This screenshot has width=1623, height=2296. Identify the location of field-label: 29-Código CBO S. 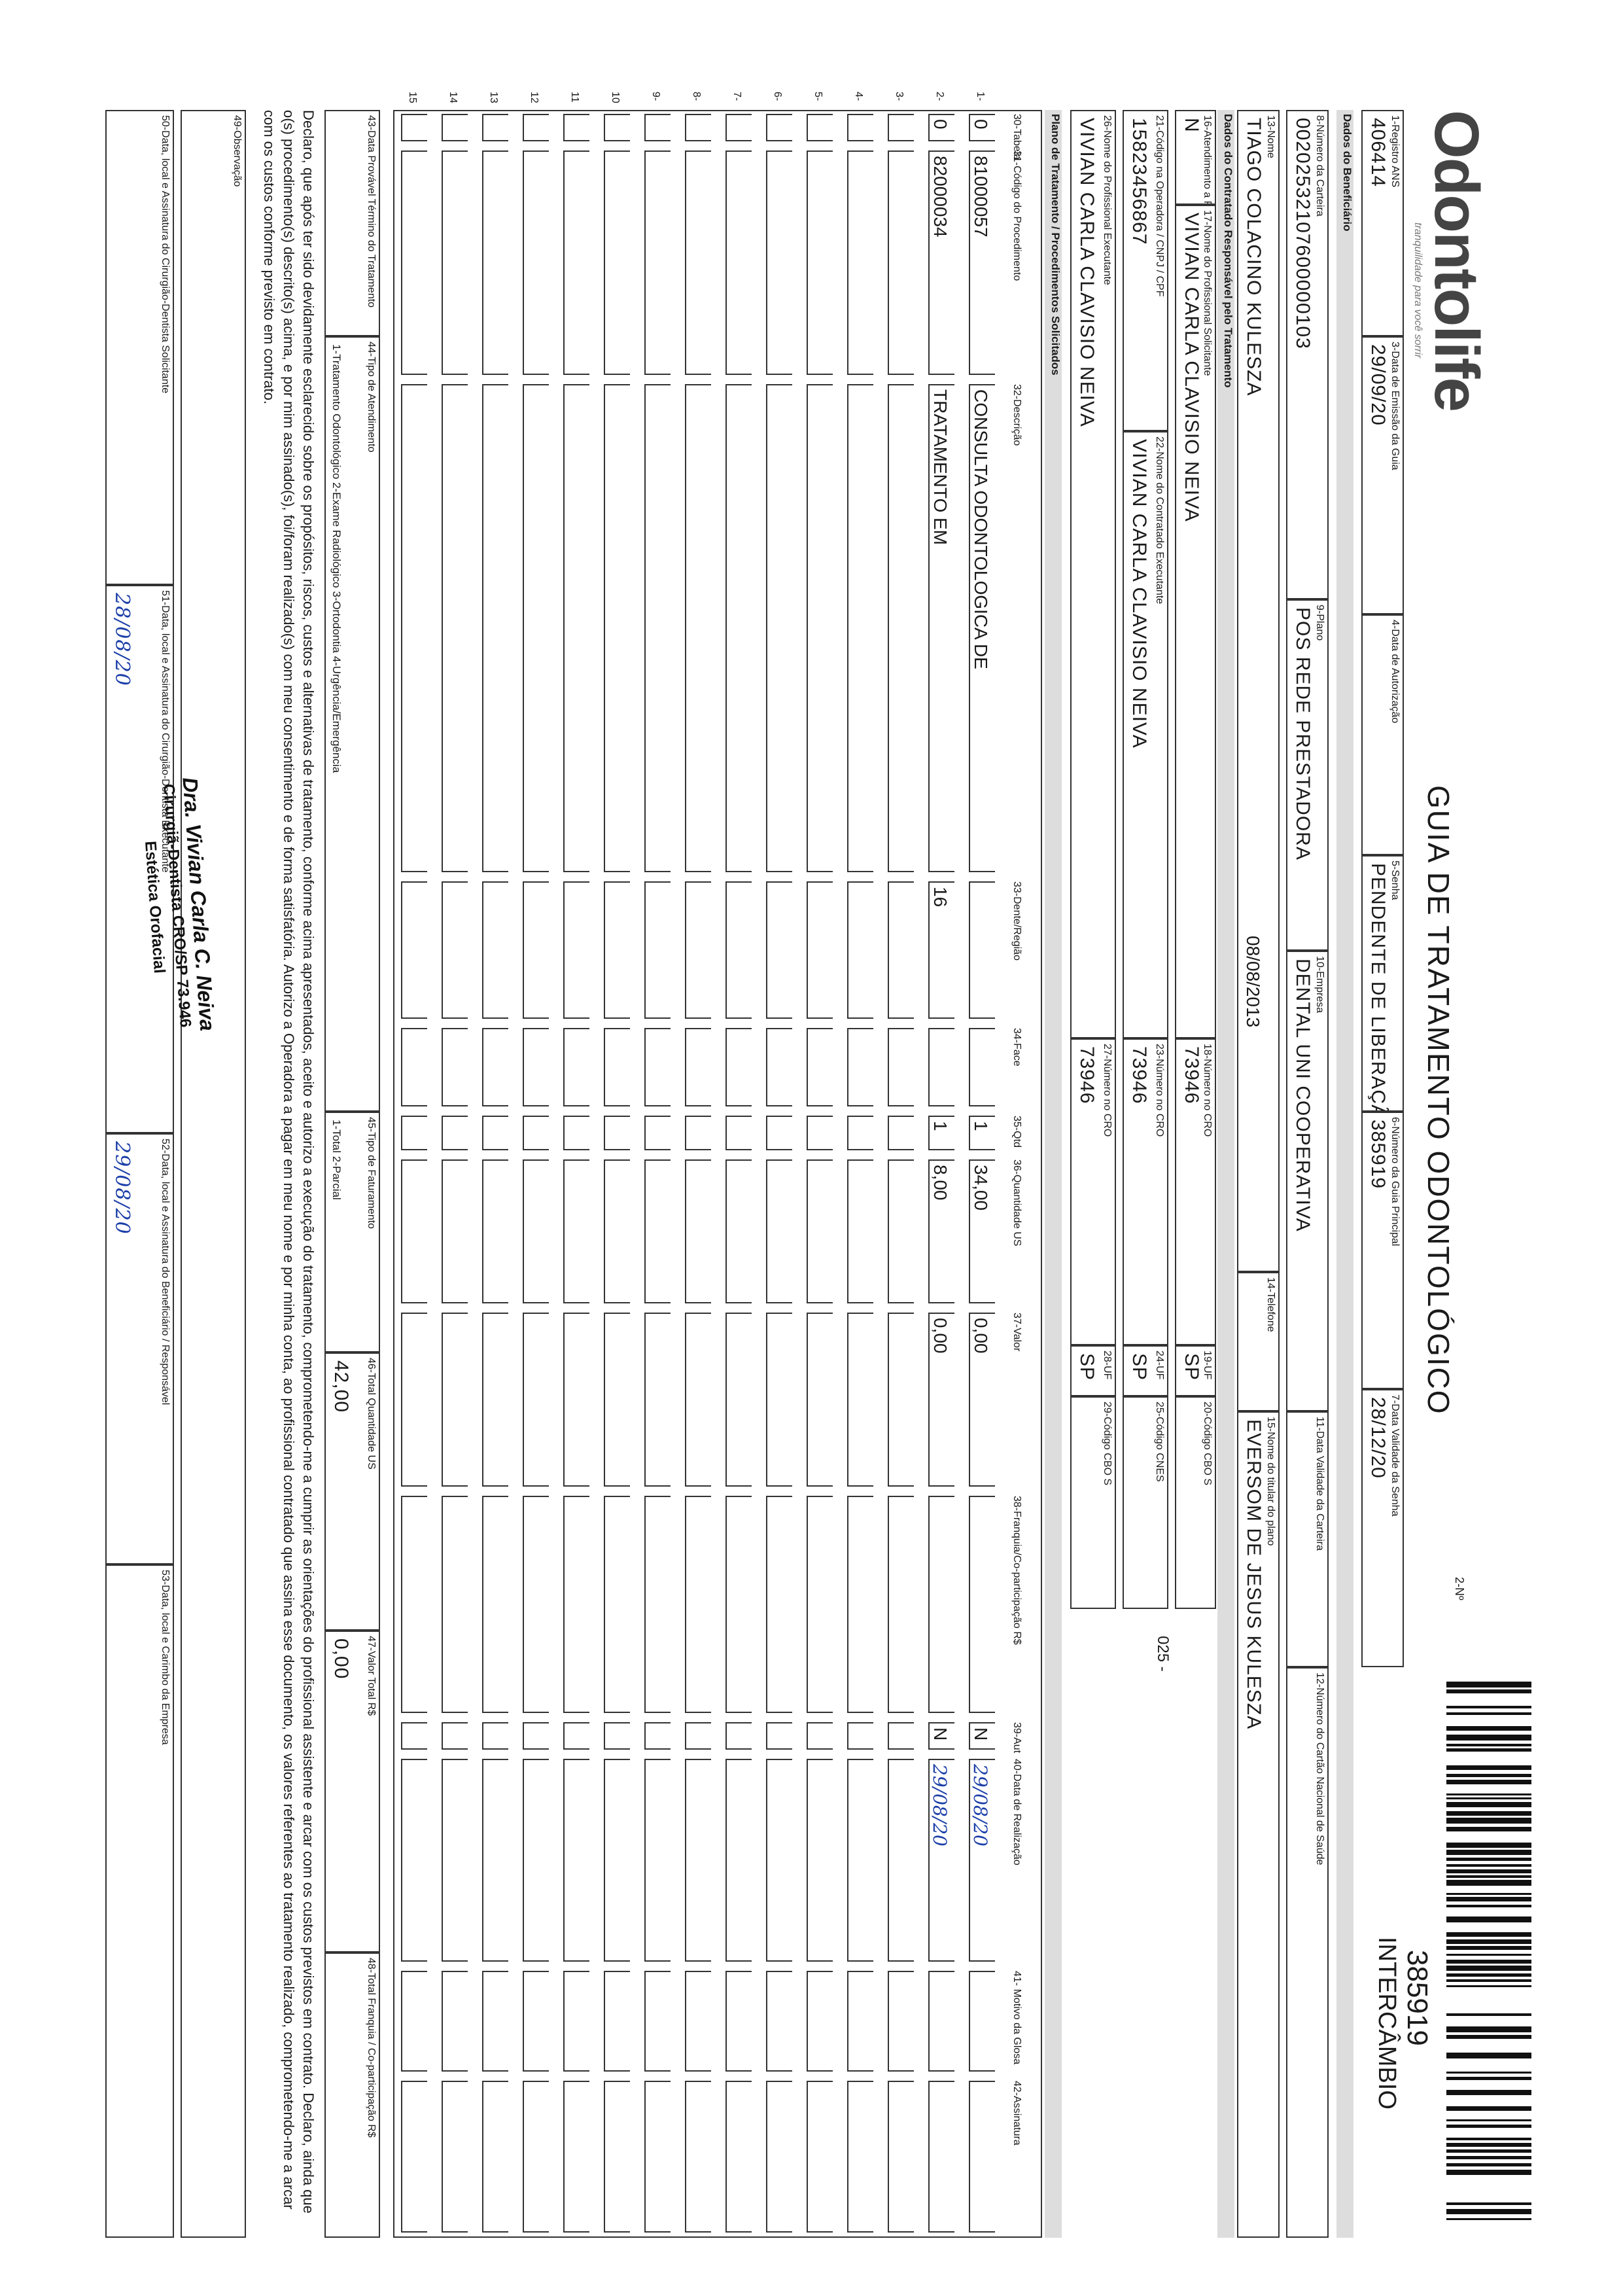
(1107, 1444).